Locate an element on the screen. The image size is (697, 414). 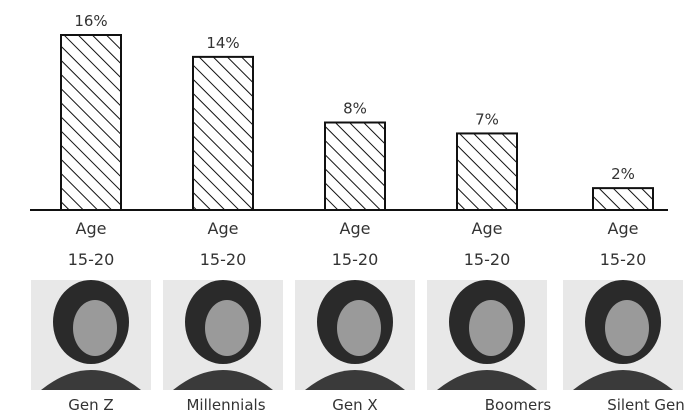
portrait-gen-z is located at coordinates (91, 335).